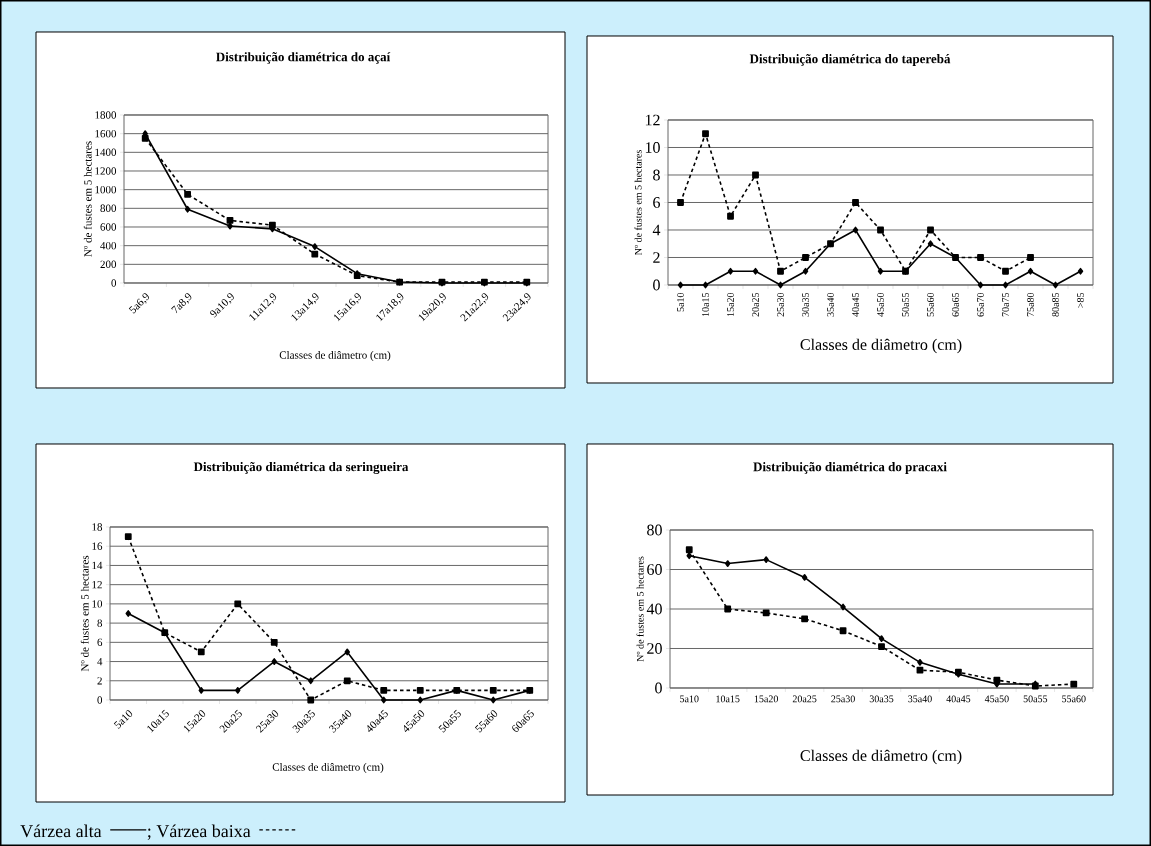  I want to click on y-tick-label: 40, so click(654, 609).